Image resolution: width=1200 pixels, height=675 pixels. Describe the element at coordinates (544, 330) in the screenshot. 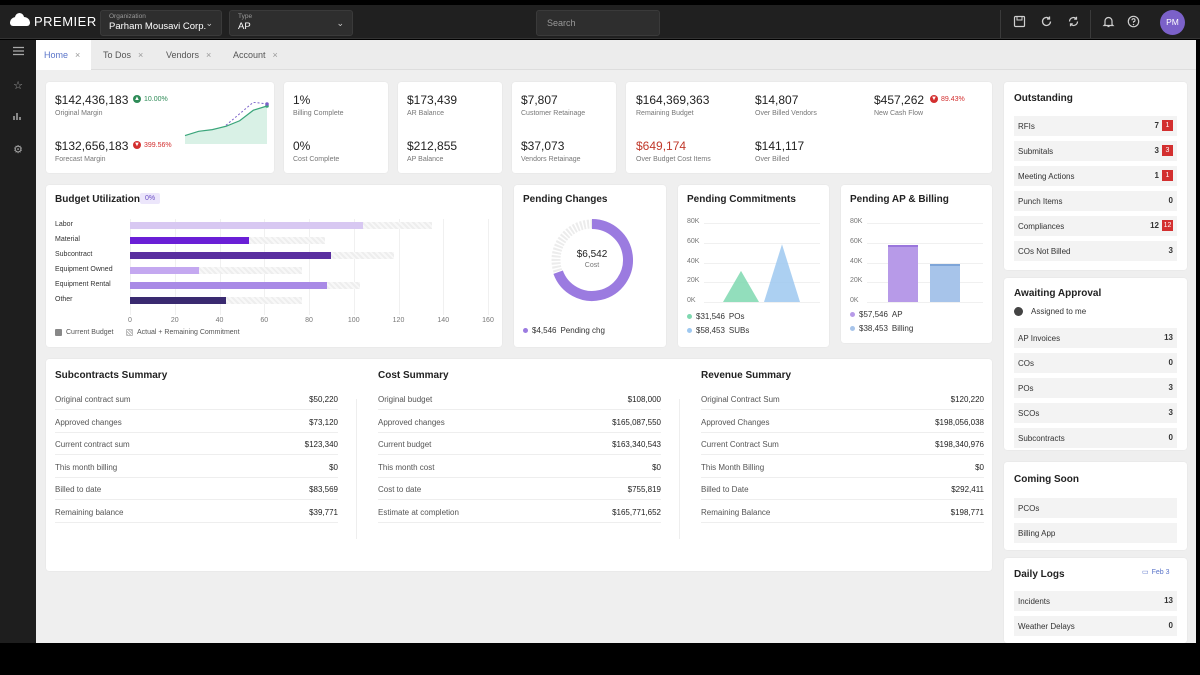

I see `legend-value: $4,546` at that location.